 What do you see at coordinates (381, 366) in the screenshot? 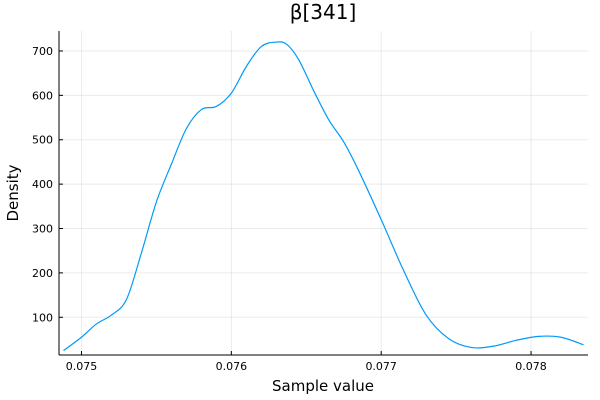
I see `x-tick-label: 0.077` at bounding box center [381, 366].